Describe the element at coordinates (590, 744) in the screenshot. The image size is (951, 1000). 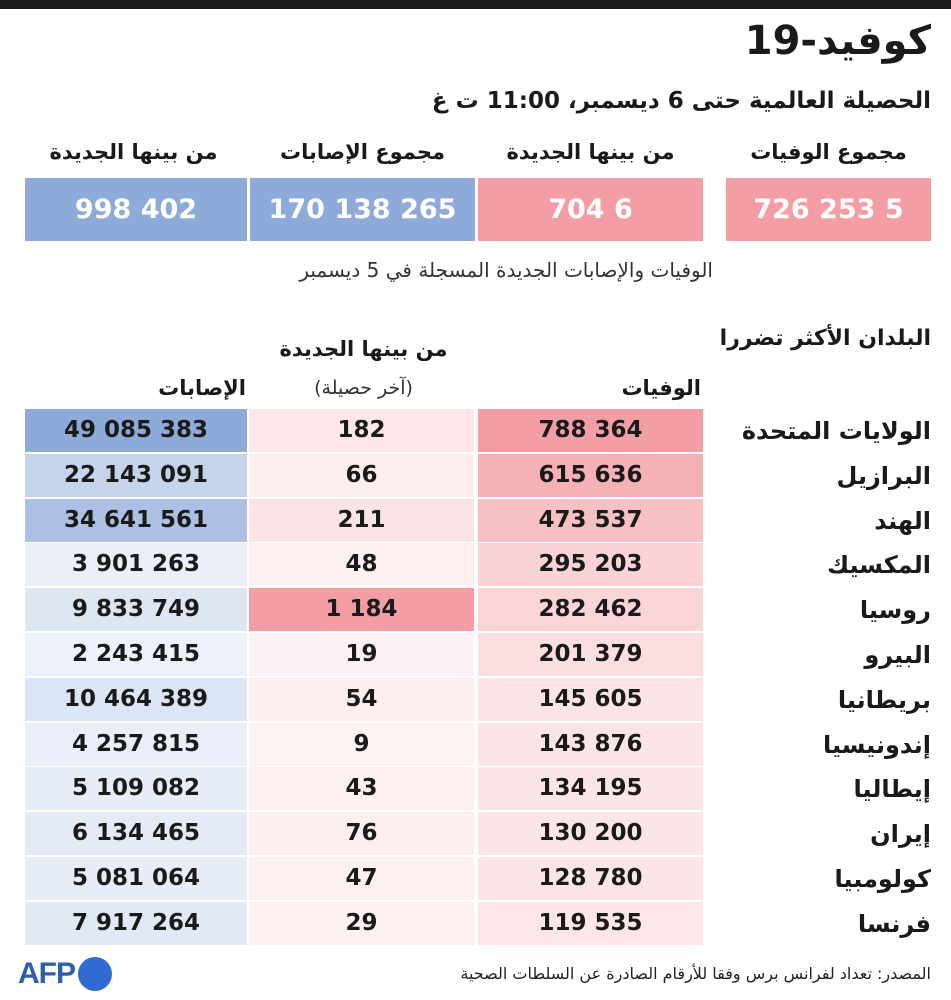
I see `deaths-cell: 143 876` at that location.